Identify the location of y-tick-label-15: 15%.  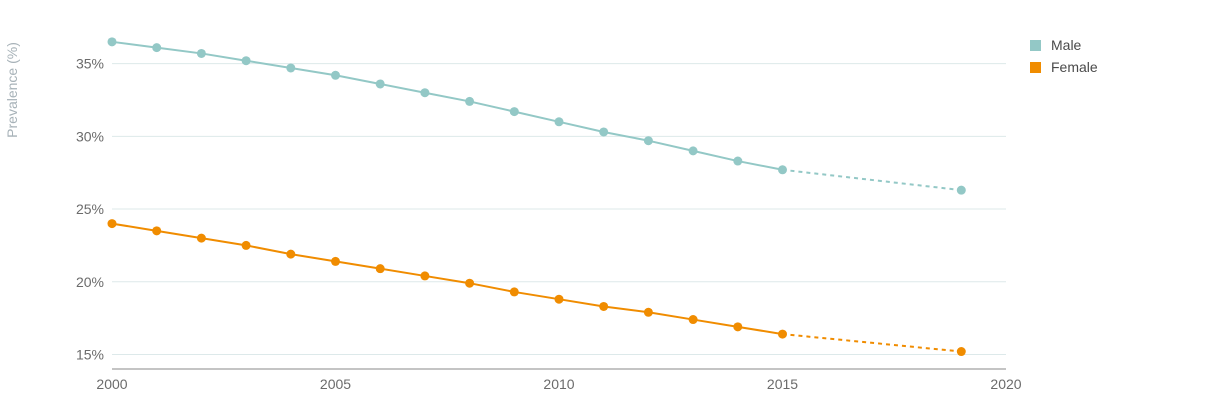
(90, 354).